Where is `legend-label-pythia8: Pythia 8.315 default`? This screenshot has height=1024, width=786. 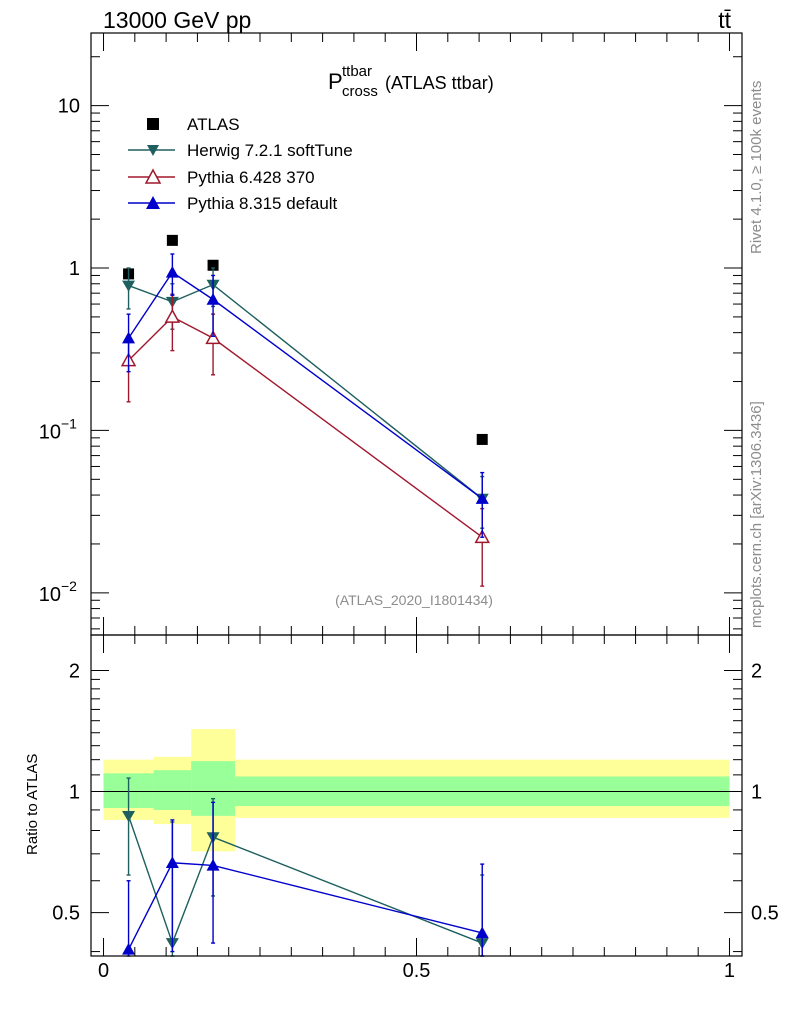
legend-label-pythia8: Pythia 8.315 default is located at coordinates (262, 203).